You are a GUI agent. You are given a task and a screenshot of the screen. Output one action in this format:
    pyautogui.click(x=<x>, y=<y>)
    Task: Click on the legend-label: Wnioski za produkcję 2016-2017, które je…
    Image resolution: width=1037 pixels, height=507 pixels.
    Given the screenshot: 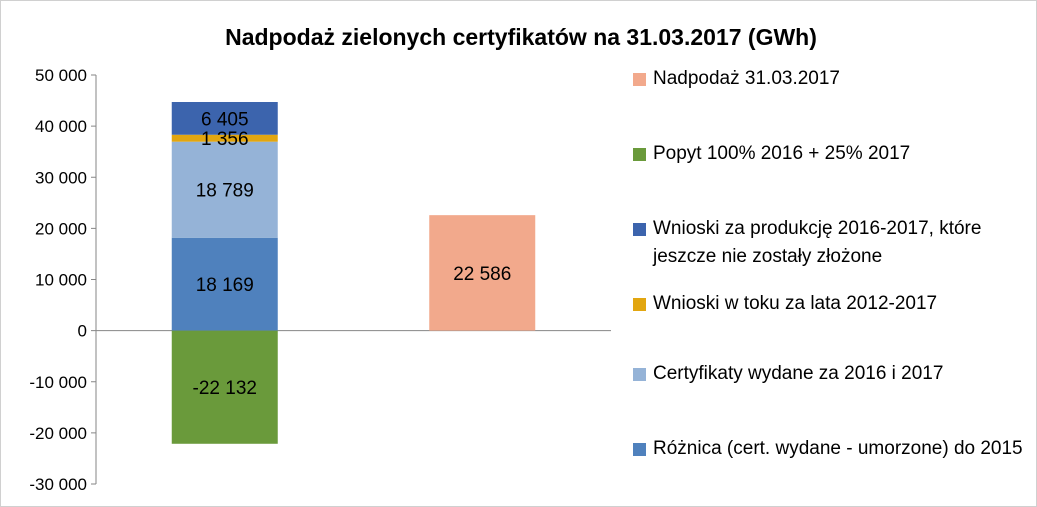 What is the action you would take?
    pyautogui.click(x=817, y=242)
    